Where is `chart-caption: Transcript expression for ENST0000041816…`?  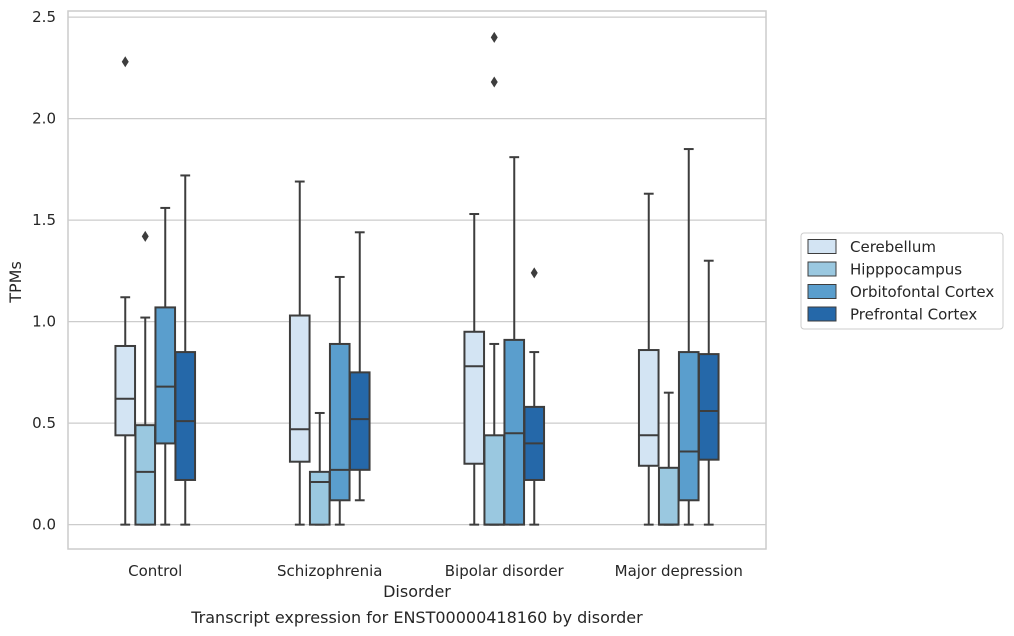
chart-caption: Transcript expression for ENST0000041816… is located at coordinates (416, 617).